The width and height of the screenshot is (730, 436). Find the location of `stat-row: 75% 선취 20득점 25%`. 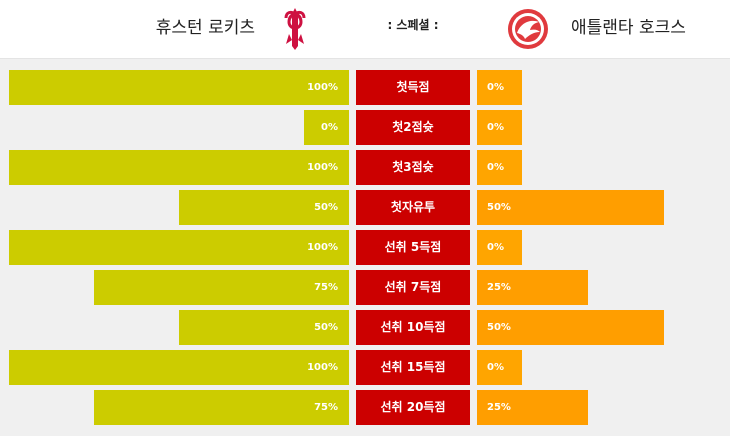

stat-row: 75% 선취 20득점 25% is located at coordinates (365, 407).